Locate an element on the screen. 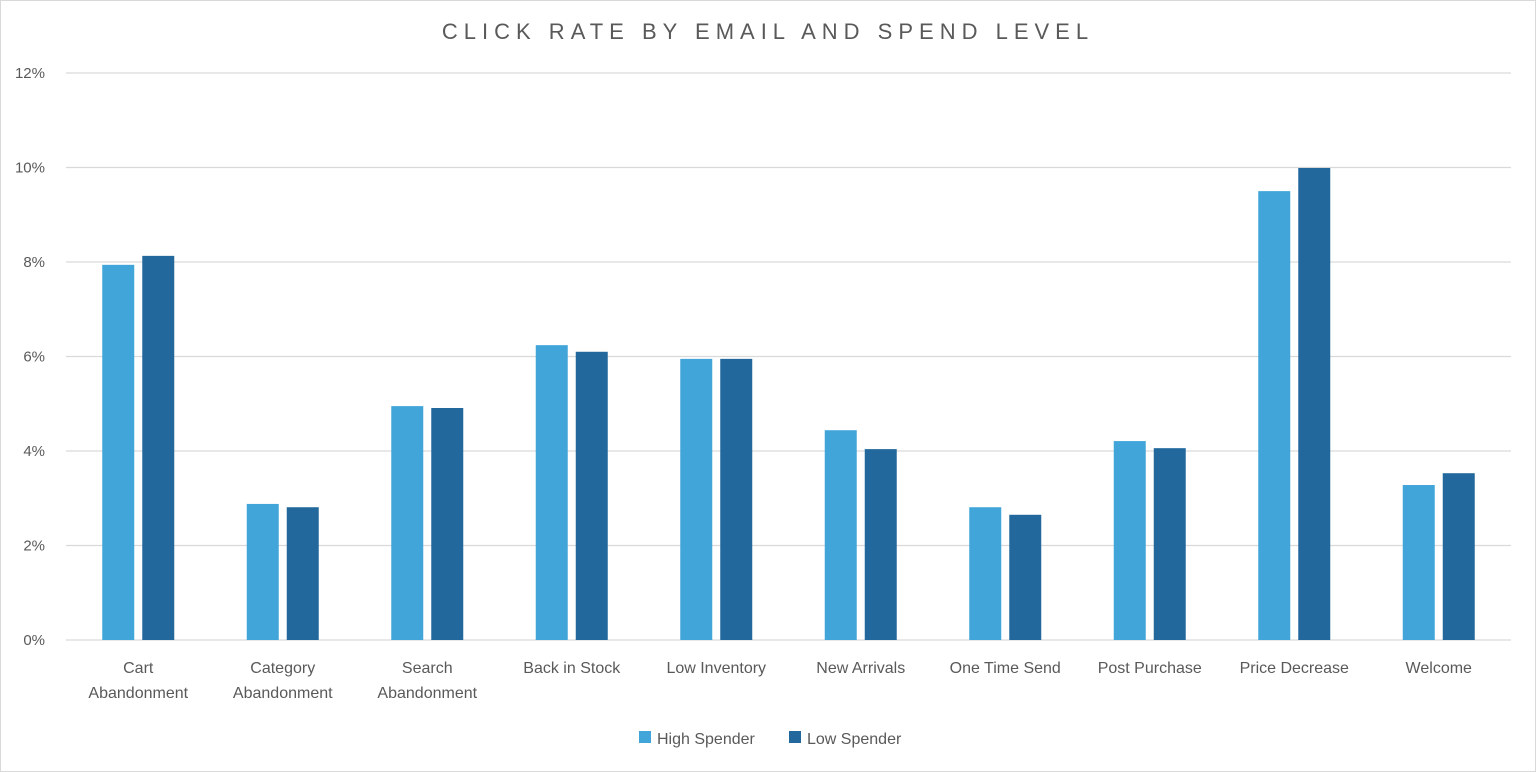 The height and width of the screenshot is (772, 1536). x-tick-label: Welcome is located at coordinates (1439, 668).